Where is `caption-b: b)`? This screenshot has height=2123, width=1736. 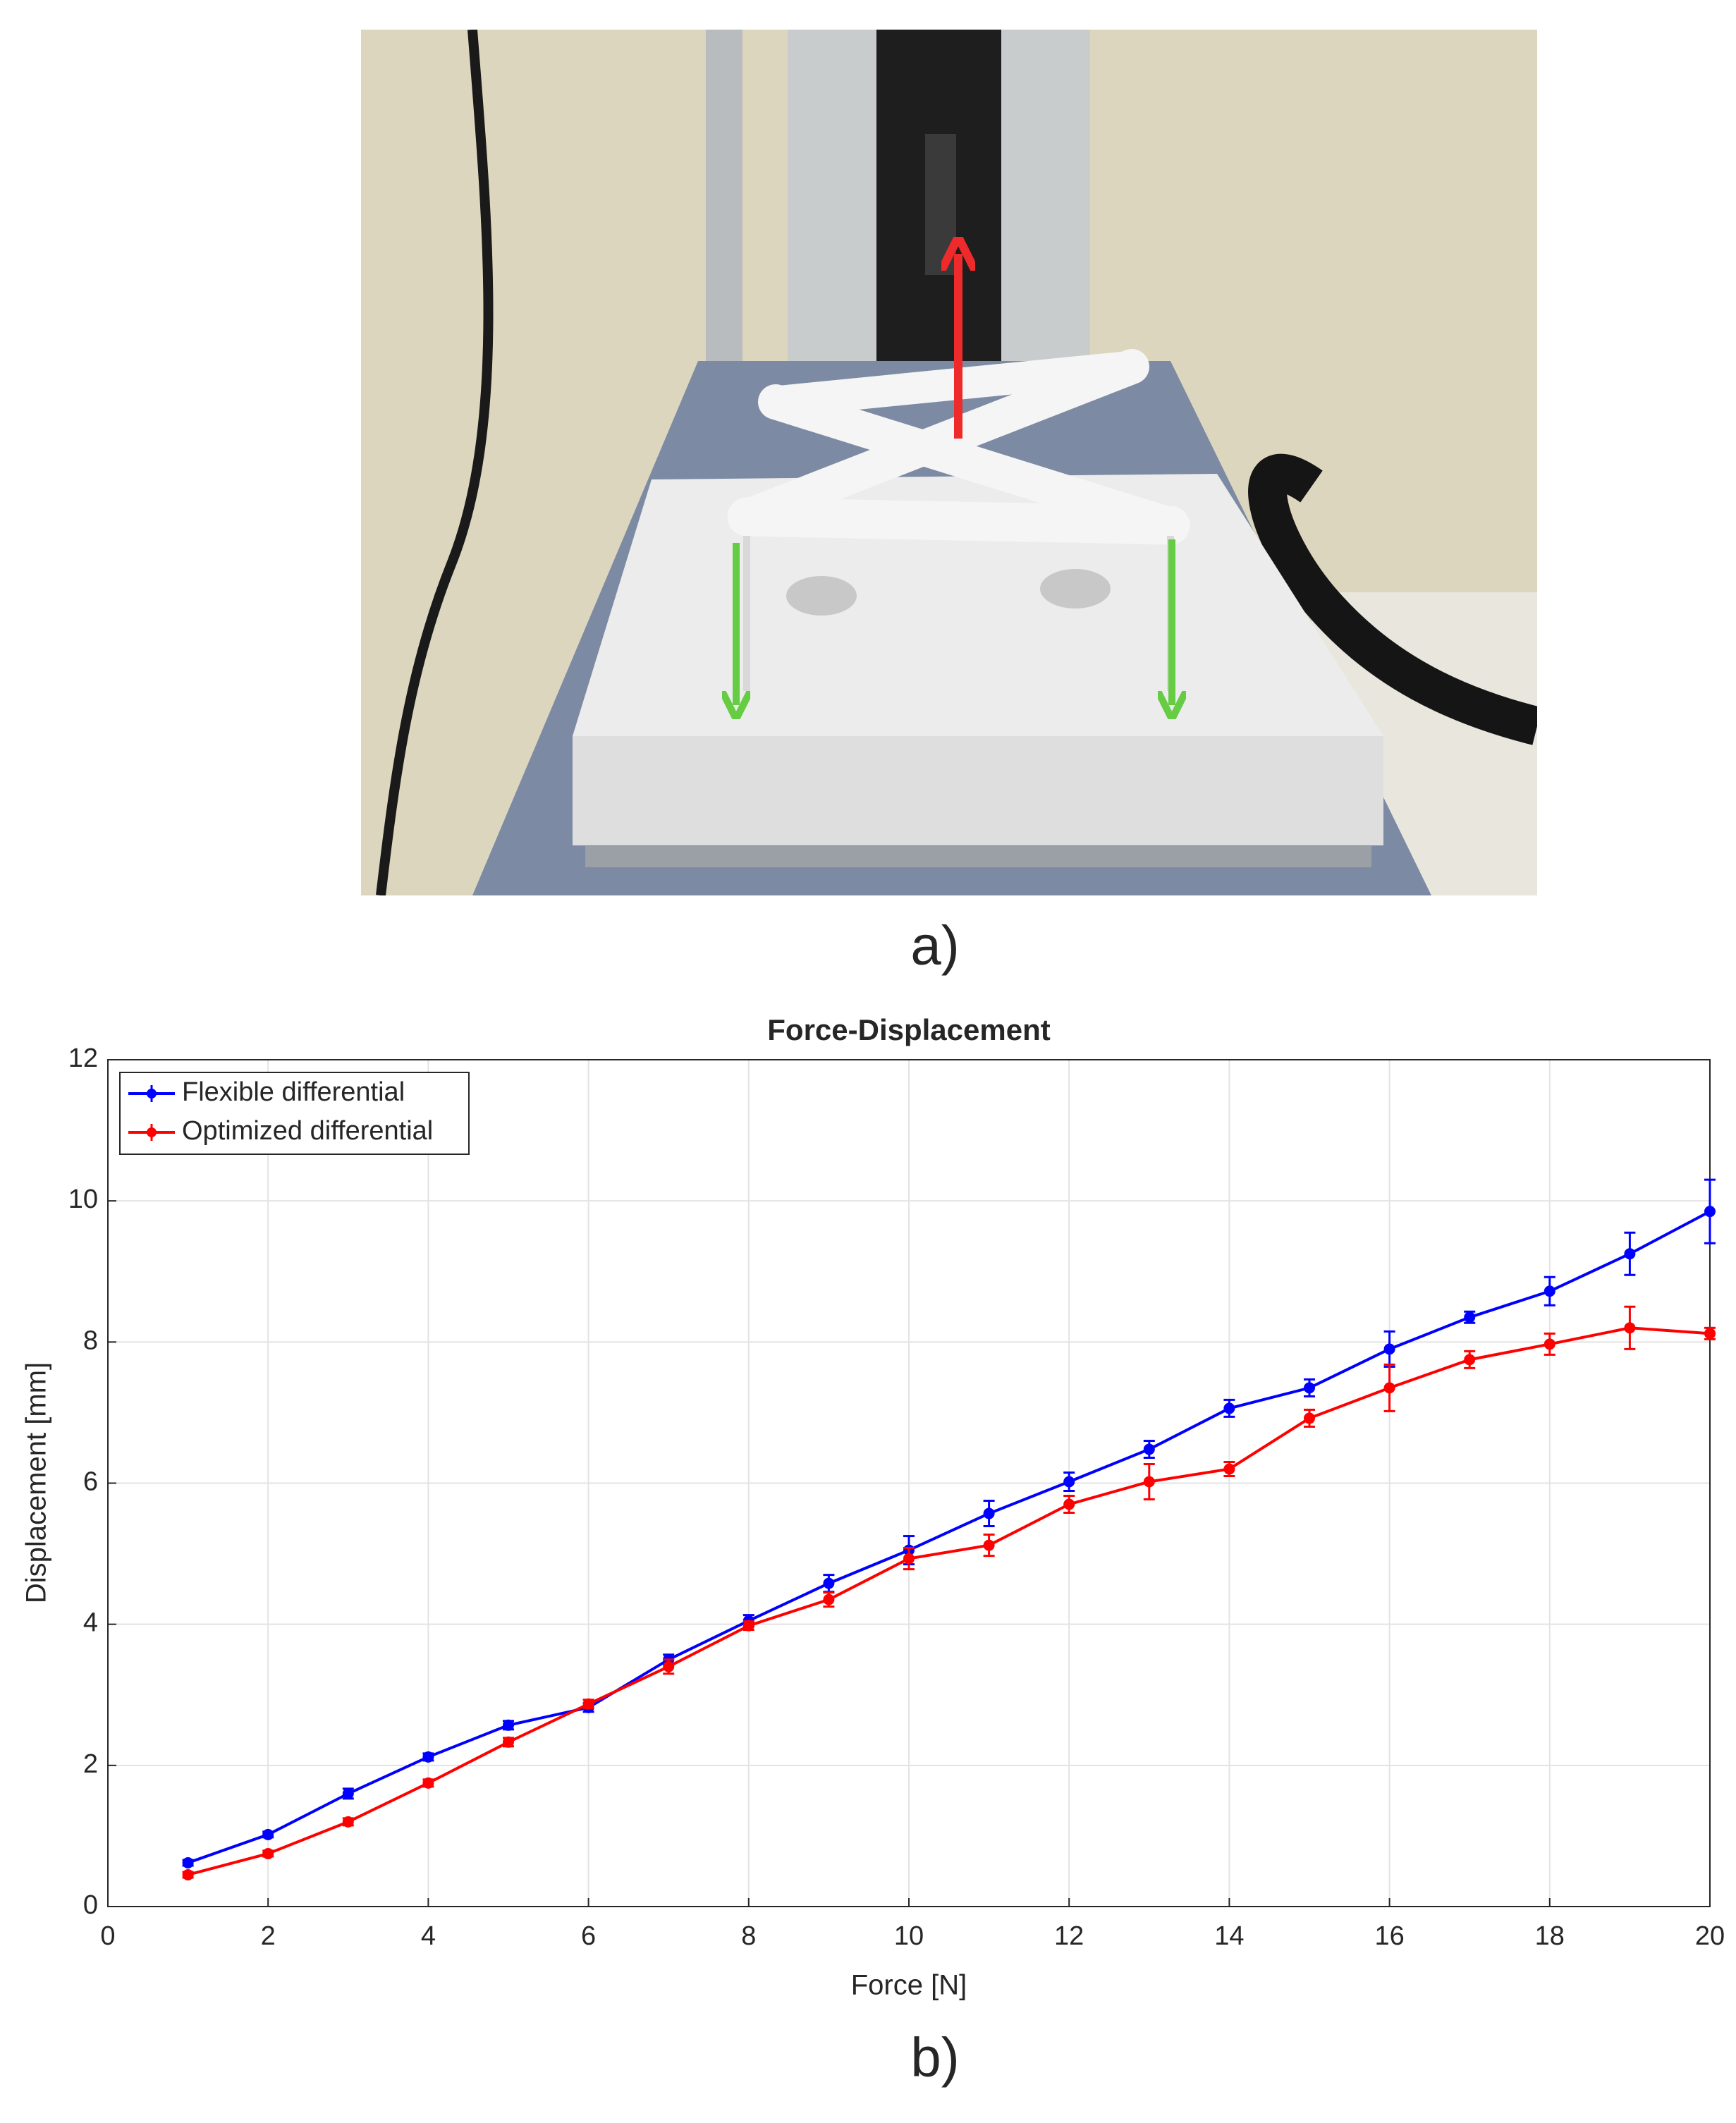
caption-b: b) is located at coordinates (935, 2057).